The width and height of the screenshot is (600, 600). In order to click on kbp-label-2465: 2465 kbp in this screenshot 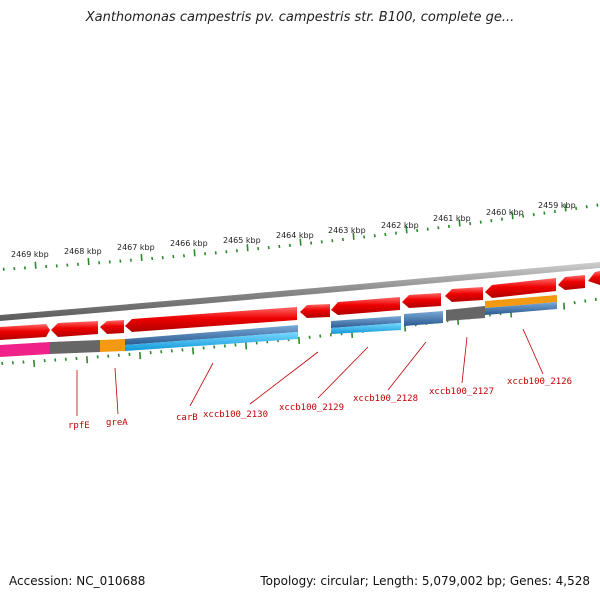, I will do `click(242, 240)`.